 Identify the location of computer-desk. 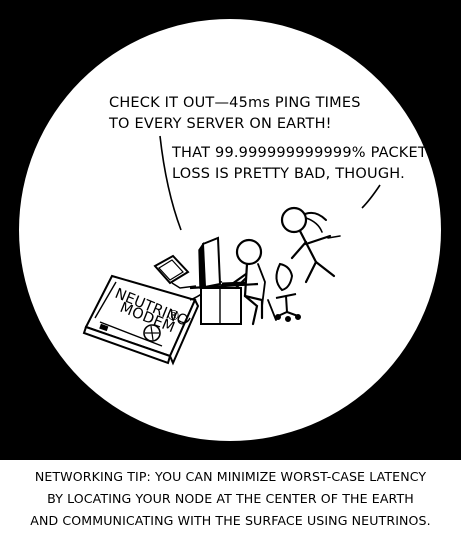
(206, 280).